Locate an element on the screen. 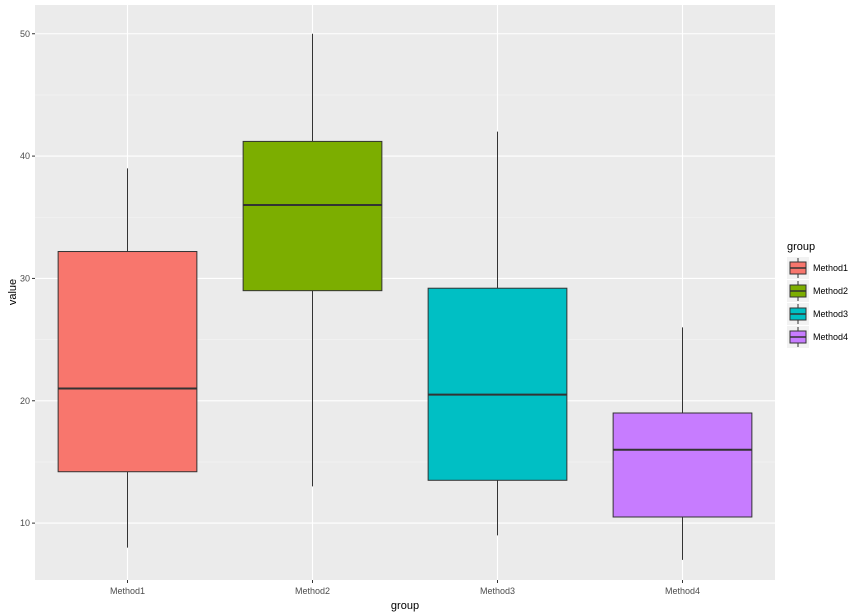  box-method4 is located at coordinates (682, 443).